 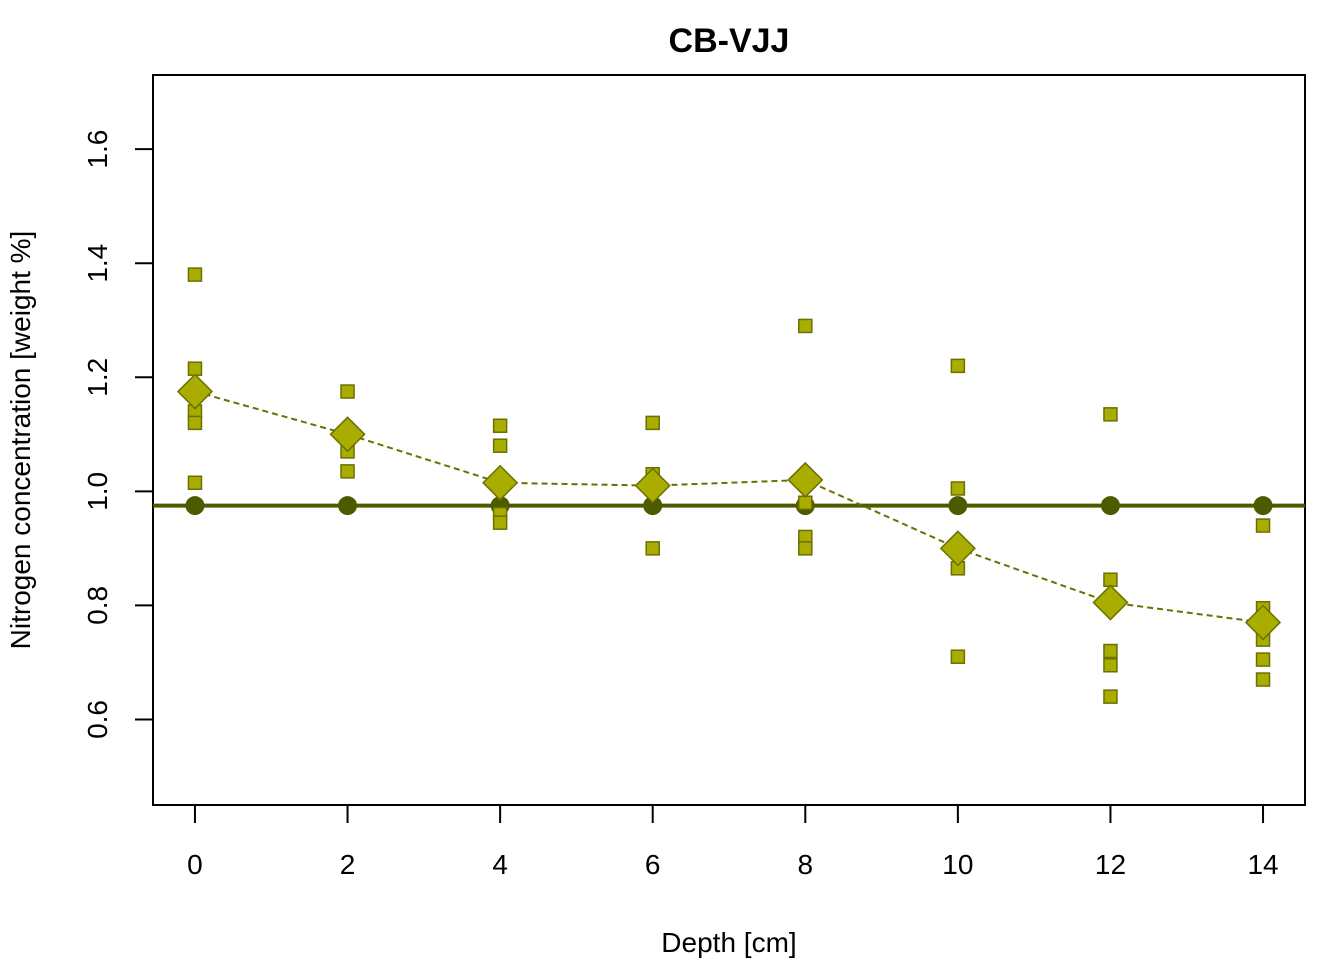 I want to click on x-axis-label: Depth [cm], so click(x=728, y=942).